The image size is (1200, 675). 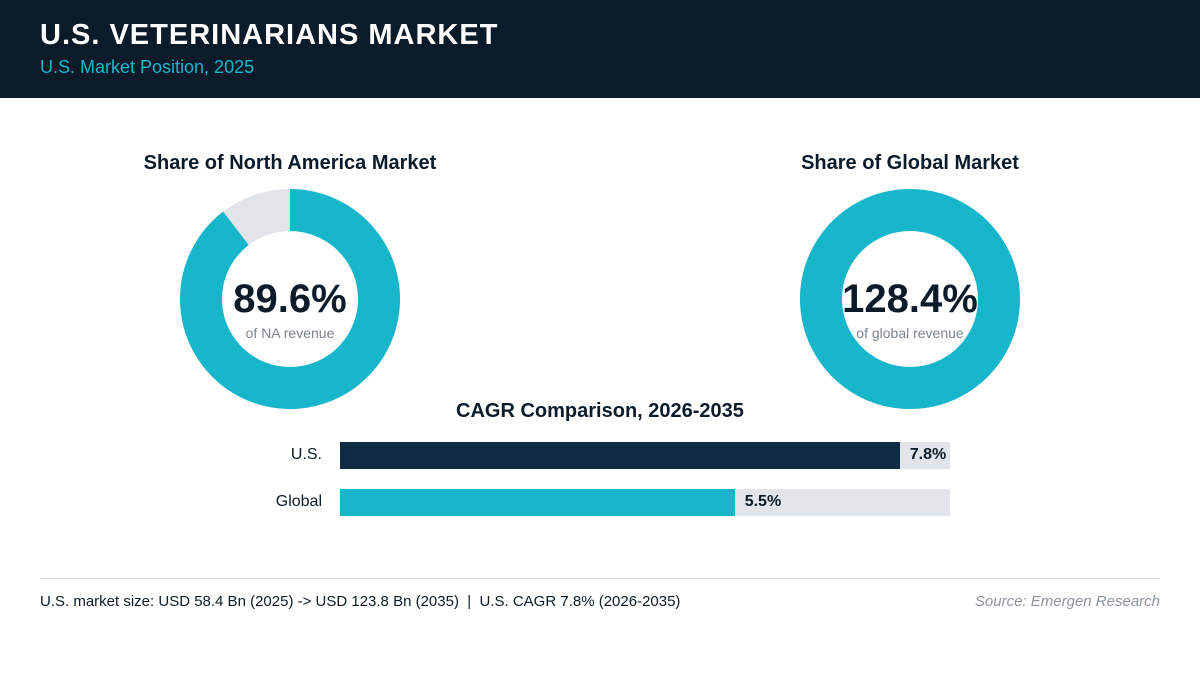 I want to click on na-donut-slice, so click(x=290, y=299).